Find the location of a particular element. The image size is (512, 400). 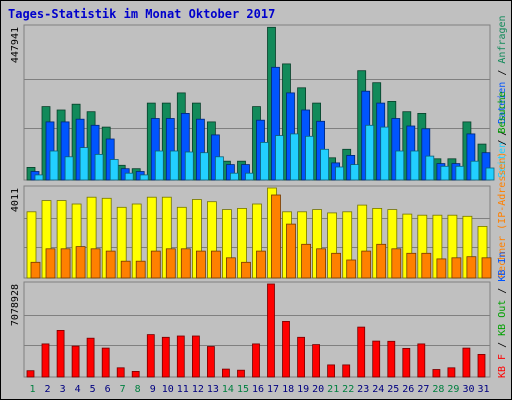

x-tick-label-day-24: 24 is located at coordinates (378, 389).